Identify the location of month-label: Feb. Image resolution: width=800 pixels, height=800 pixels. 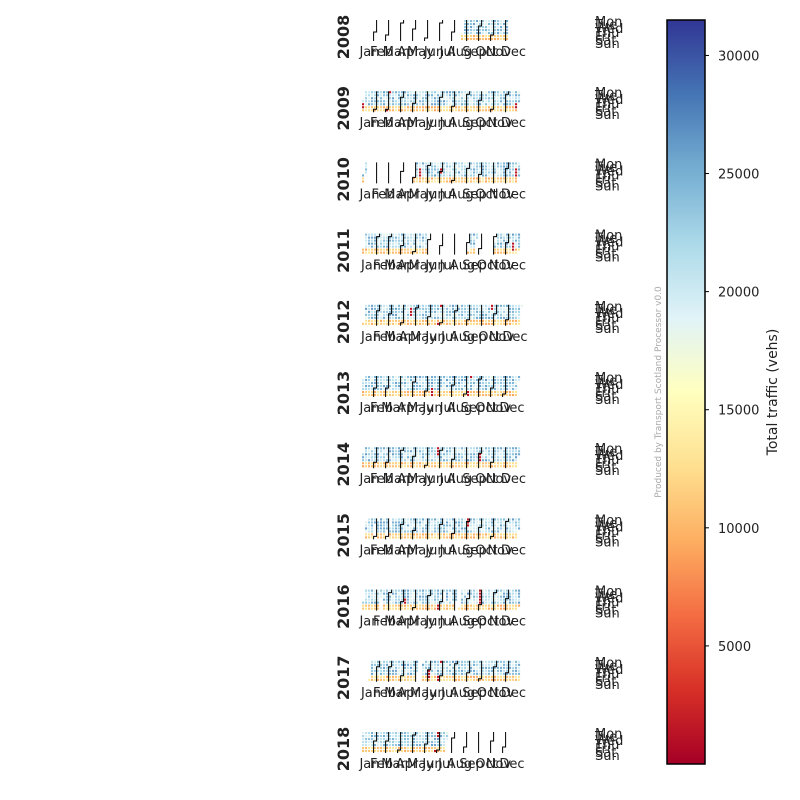
(382, 194).